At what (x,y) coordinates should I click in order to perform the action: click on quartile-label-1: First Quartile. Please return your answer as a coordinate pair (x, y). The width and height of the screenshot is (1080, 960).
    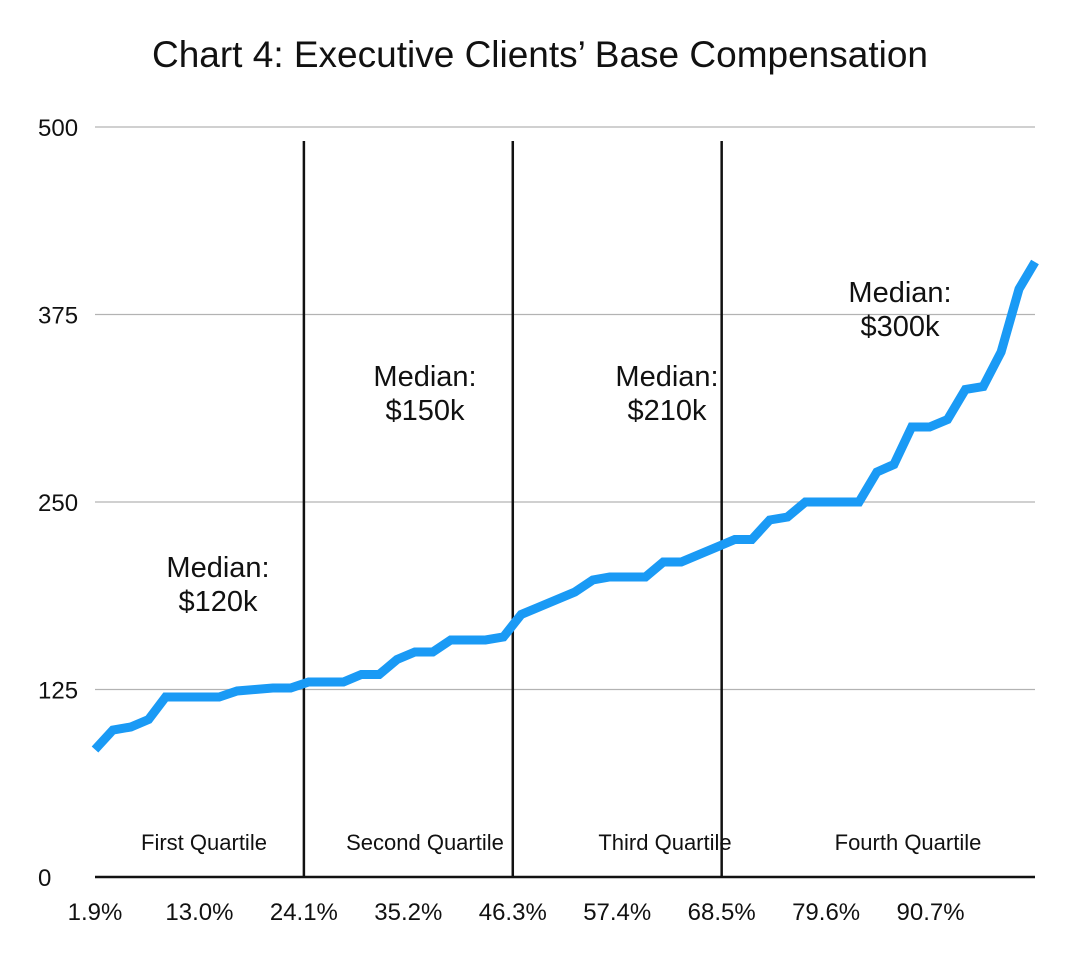
    Looking at the image, I should click on (204, 842).